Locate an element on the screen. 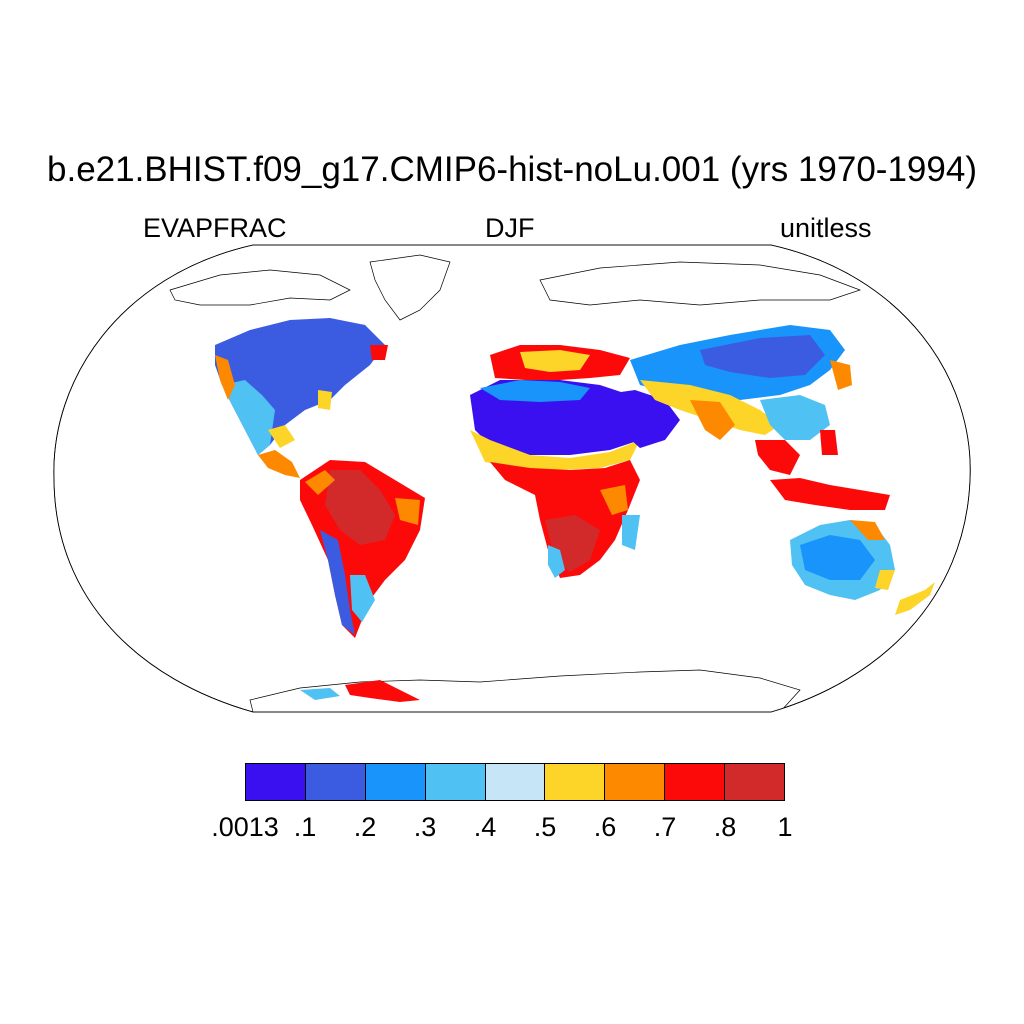  colorbar-label: .1 is located at coordinates (305, 827).